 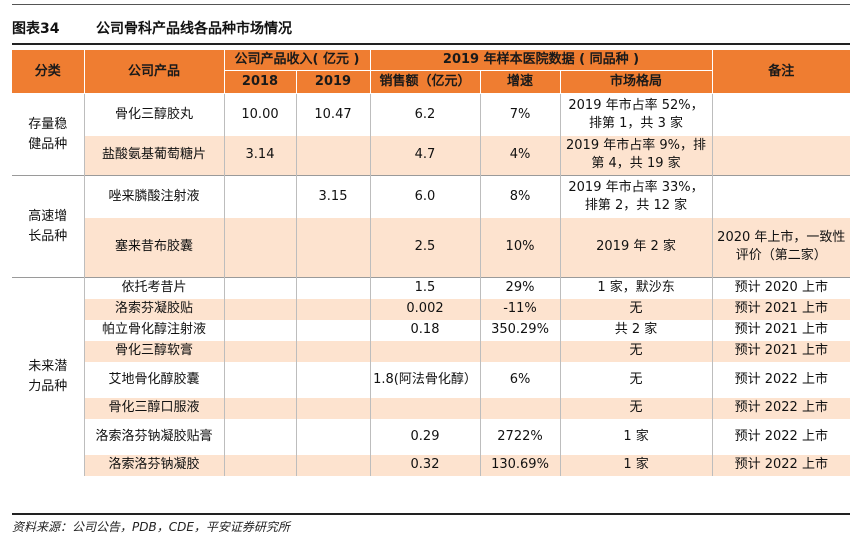 What do you see at coordinates (520, 309) in the screenshot?
I see `growth-cell: -11%` at bounding box center [520, 309].